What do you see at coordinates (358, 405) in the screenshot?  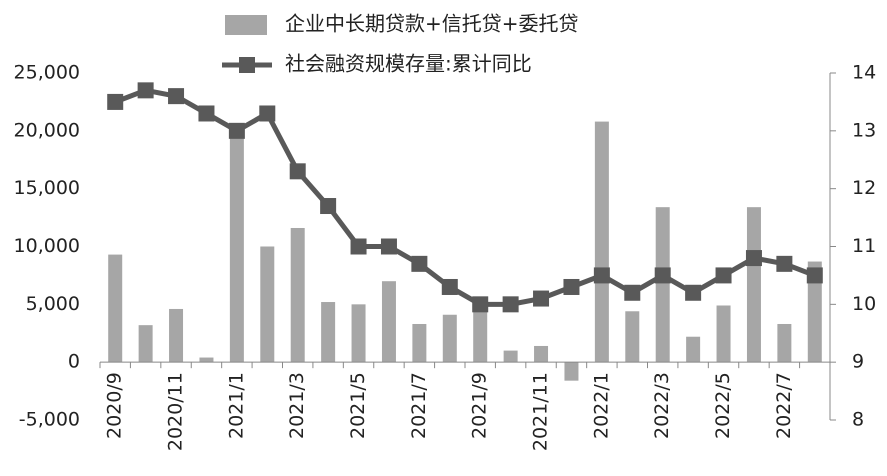 I see `x-tick-label: 2021/5` at bounding box center [358, 405].